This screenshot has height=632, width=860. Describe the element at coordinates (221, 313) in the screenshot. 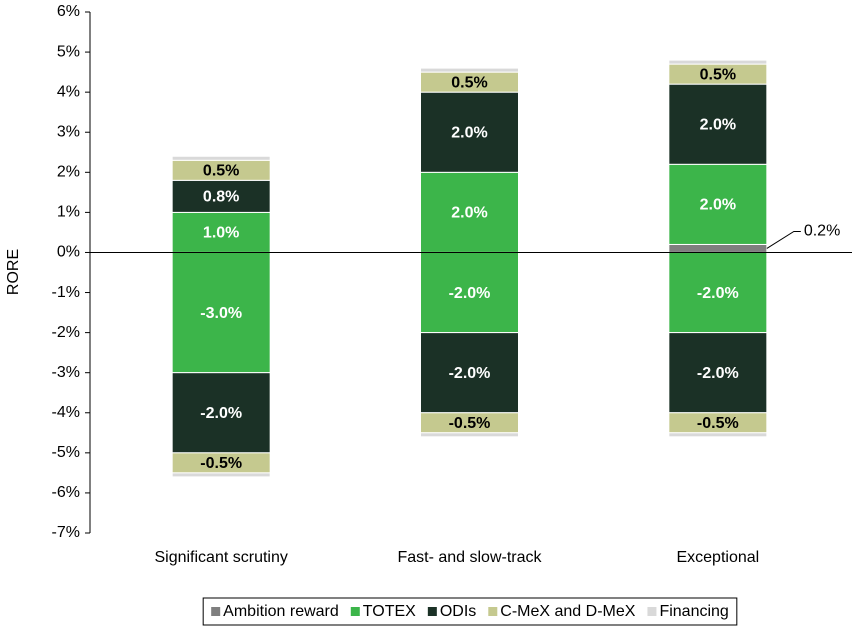

I see `value-label: -3.0%` at that location.